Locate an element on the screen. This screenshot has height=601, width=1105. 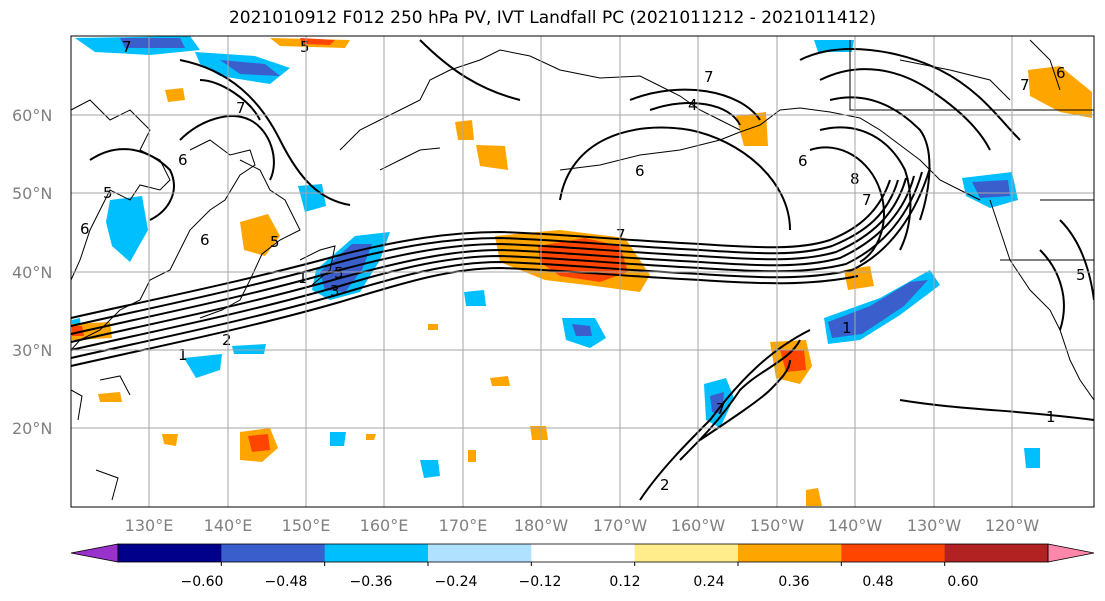
colorbar is located at coordinates (582, 554).